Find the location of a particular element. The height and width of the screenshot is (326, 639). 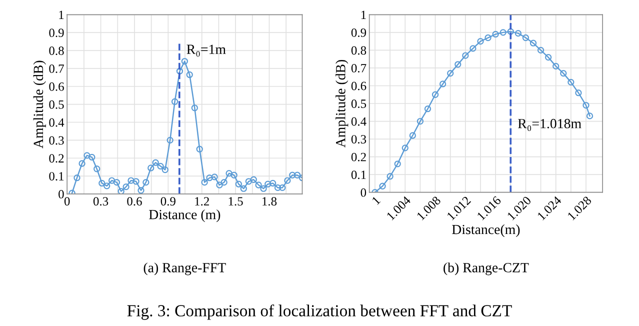

x-axis-title: Distance (m) is located at coordinates (184, 215).